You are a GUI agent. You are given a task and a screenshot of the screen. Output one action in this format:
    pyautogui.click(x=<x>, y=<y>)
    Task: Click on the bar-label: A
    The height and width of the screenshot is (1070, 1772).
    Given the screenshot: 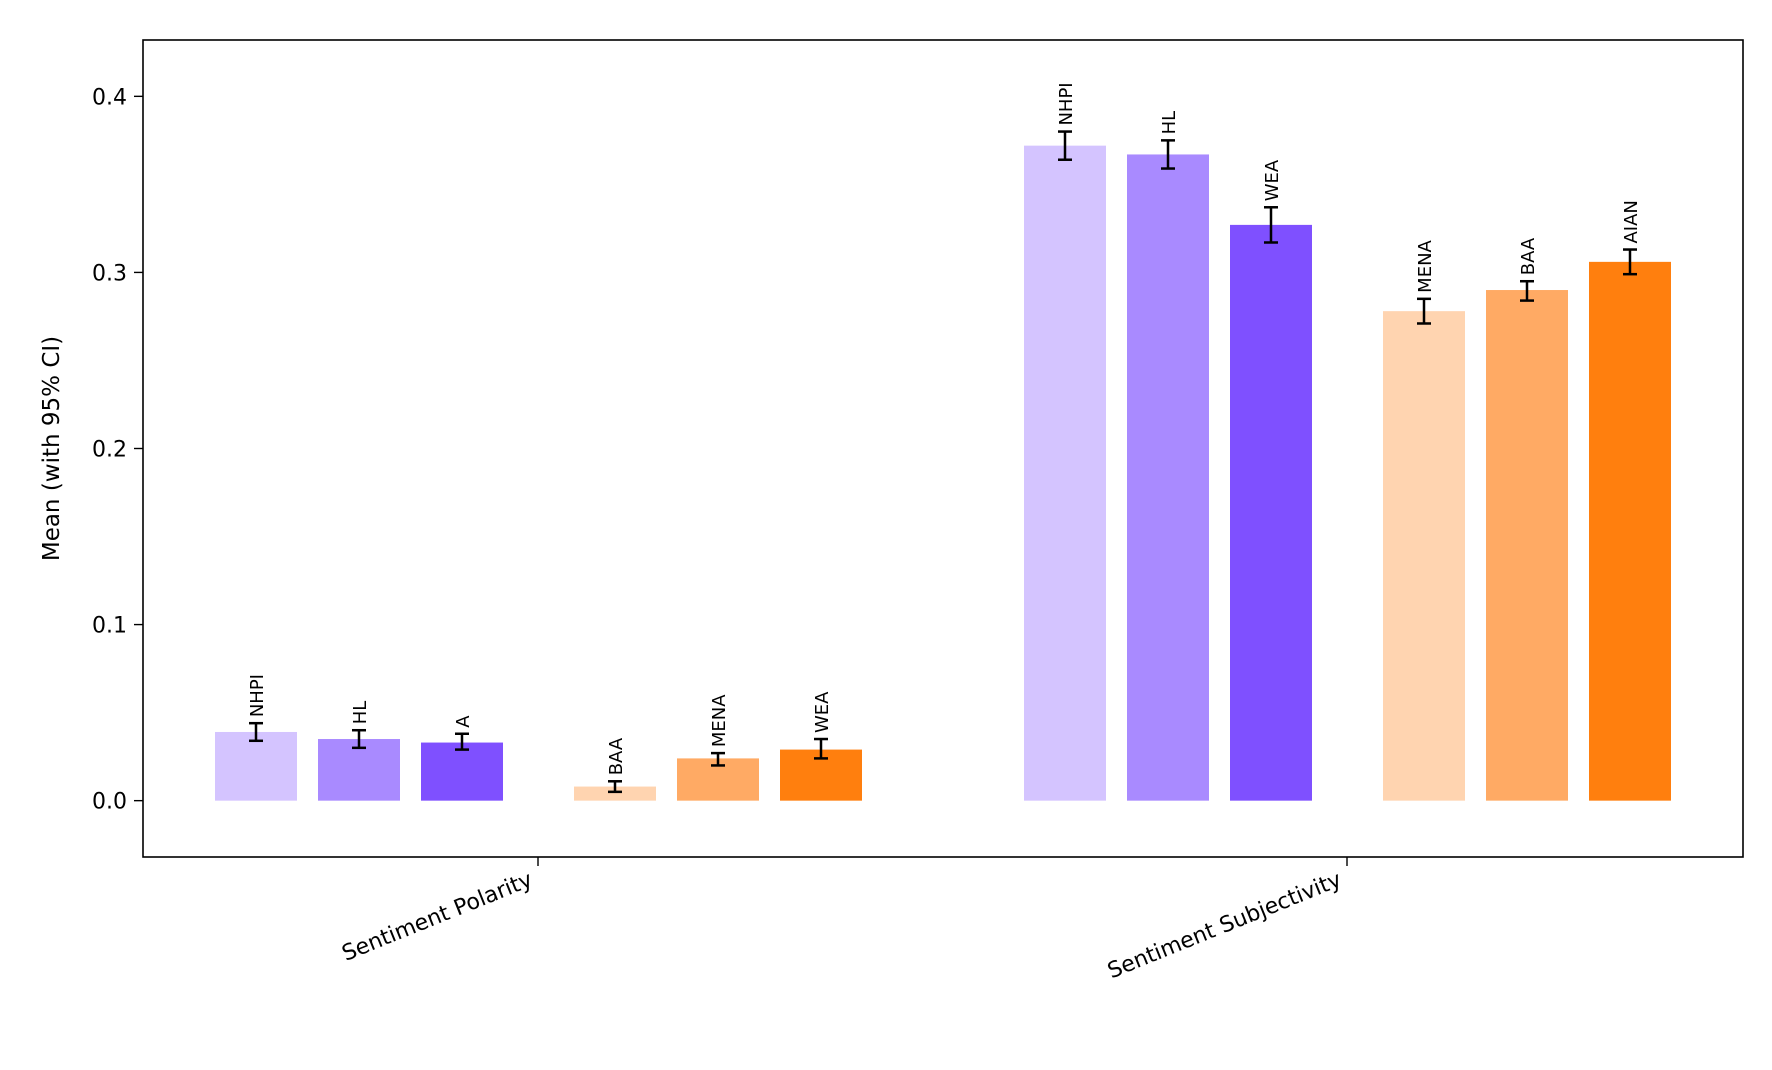 What is the action you would take?
    pyautogui.click(x=463, y=721)
    